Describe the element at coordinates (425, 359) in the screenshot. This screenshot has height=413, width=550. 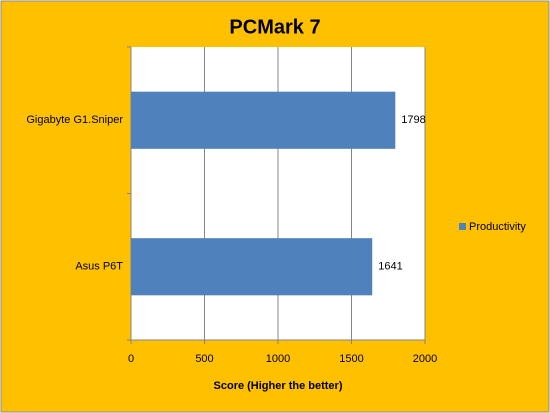
I see `x-tick-label: 2000` at that location.